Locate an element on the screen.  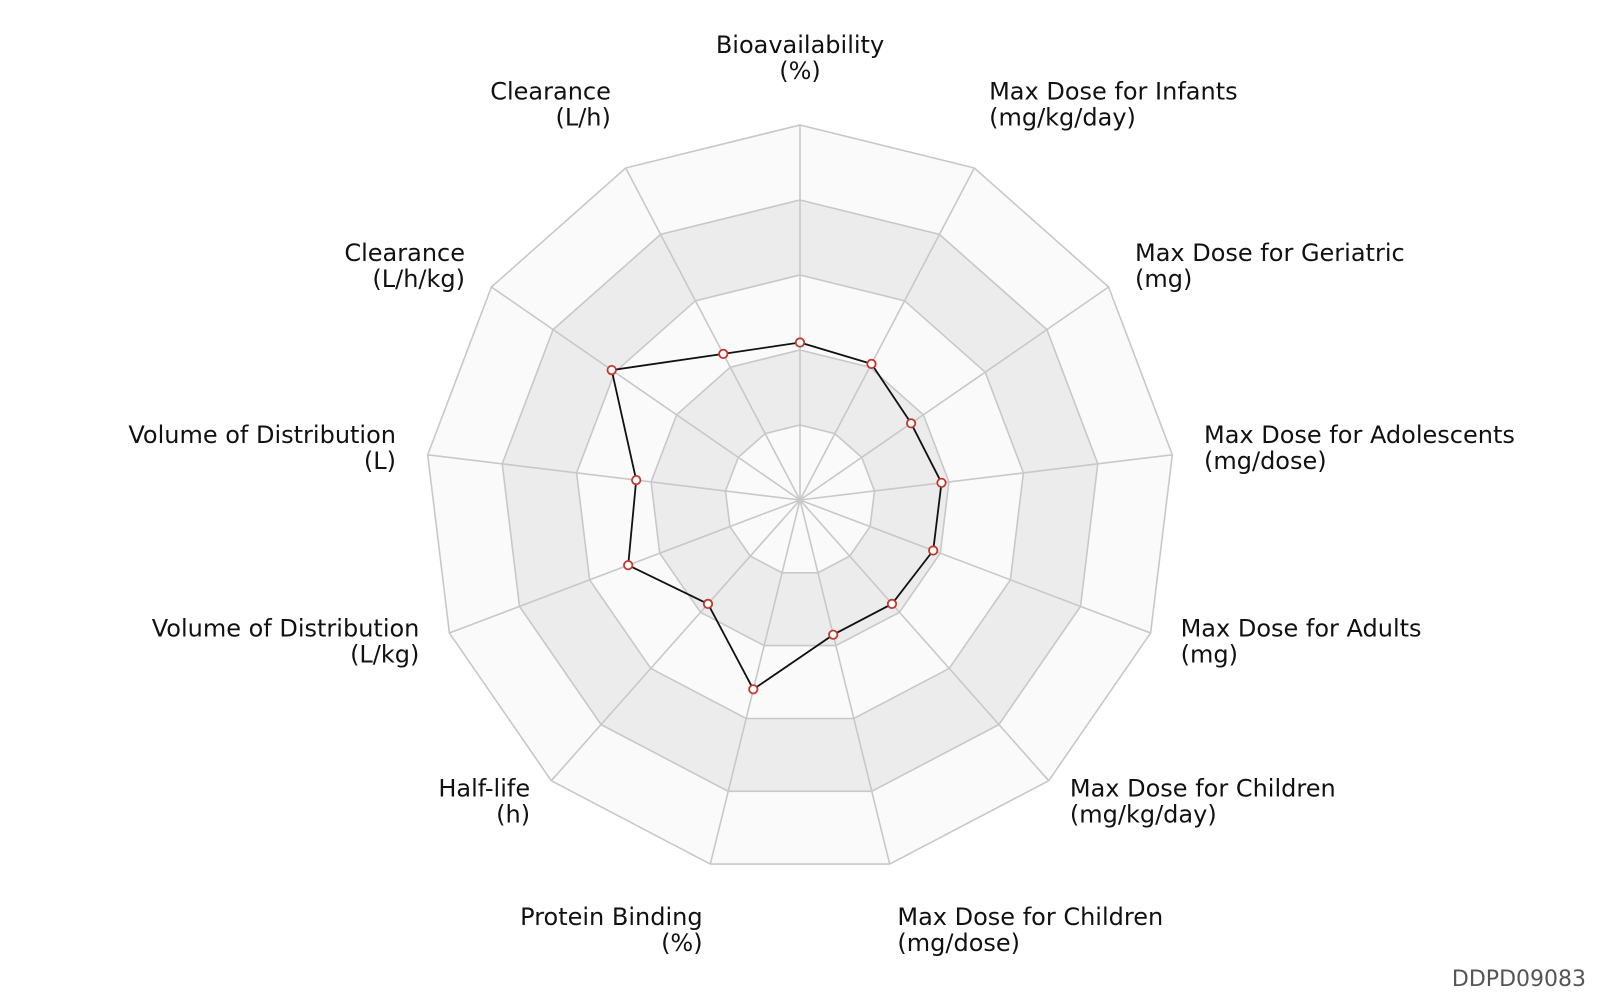
axis-label-7: Protein Binding (%) is located at coordinates (611, 930).